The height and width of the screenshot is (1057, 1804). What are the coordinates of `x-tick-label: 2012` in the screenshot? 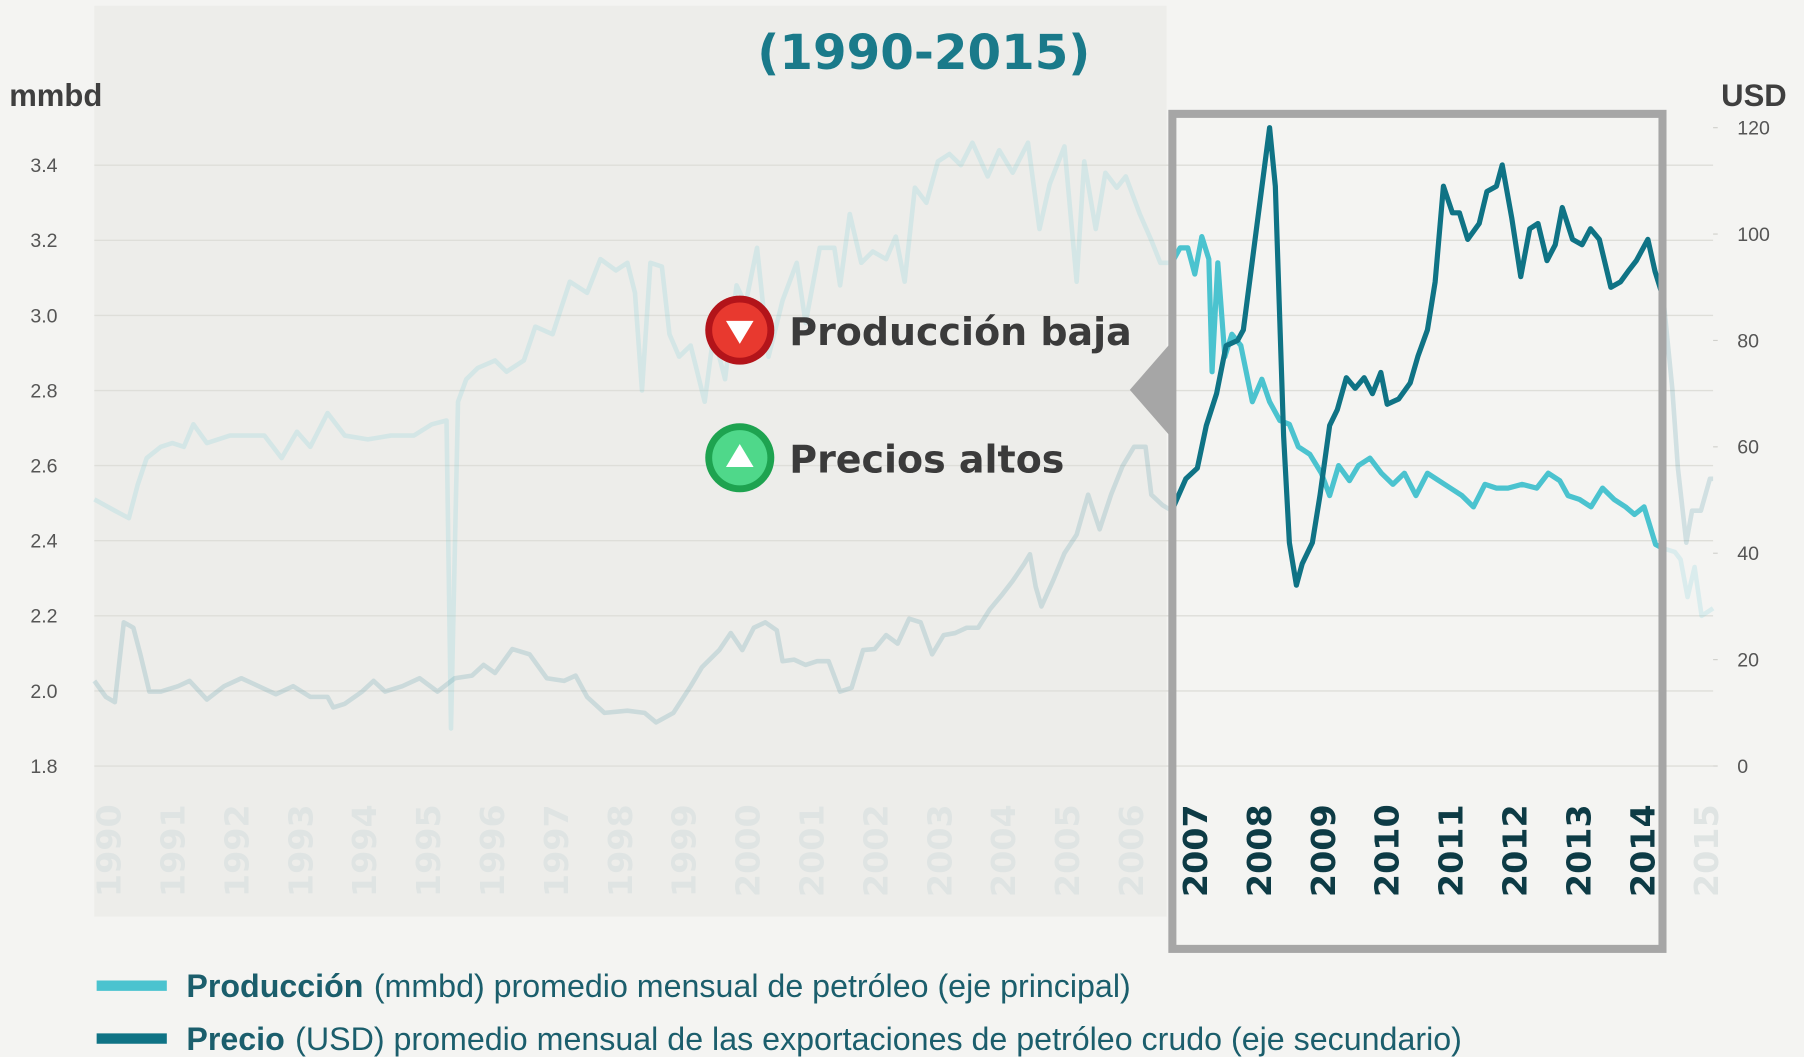 It's located at (1514, 850).